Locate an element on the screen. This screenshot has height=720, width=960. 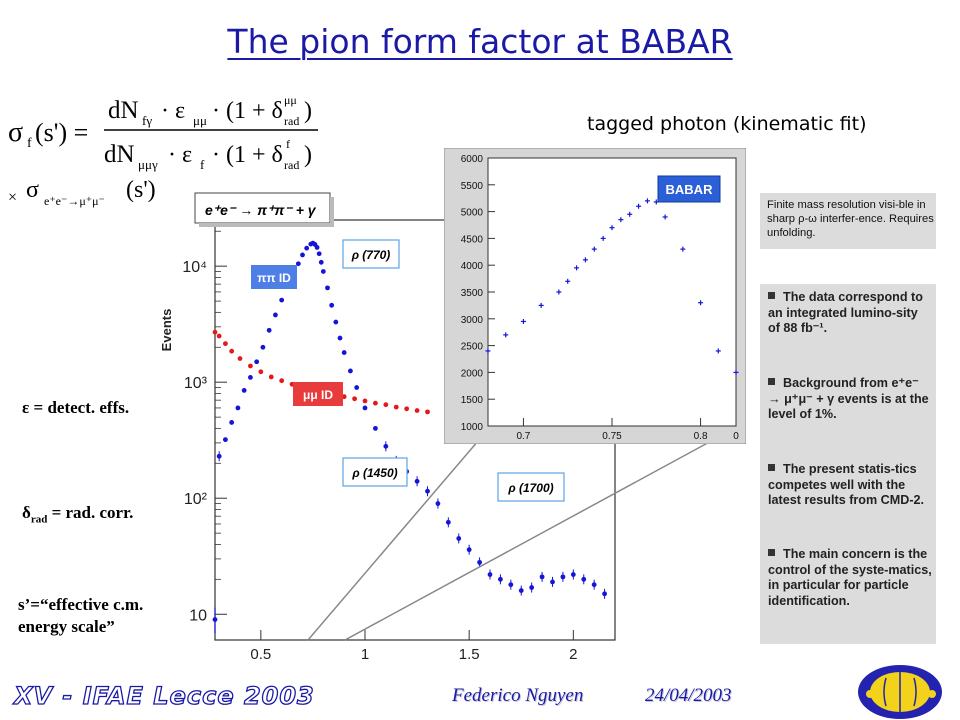
formula-num-sub: fγ is located at coordinates (147, 120).